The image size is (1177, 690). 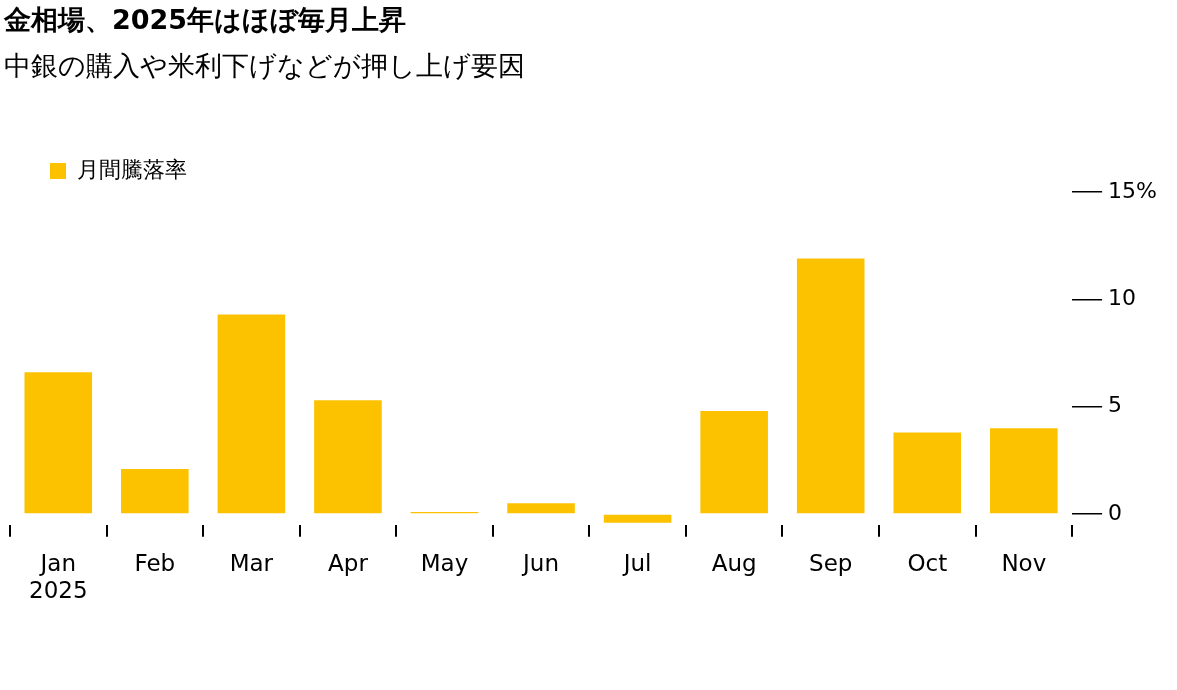 I want to click on x-tick-label: May, so click(x=444, y=562).